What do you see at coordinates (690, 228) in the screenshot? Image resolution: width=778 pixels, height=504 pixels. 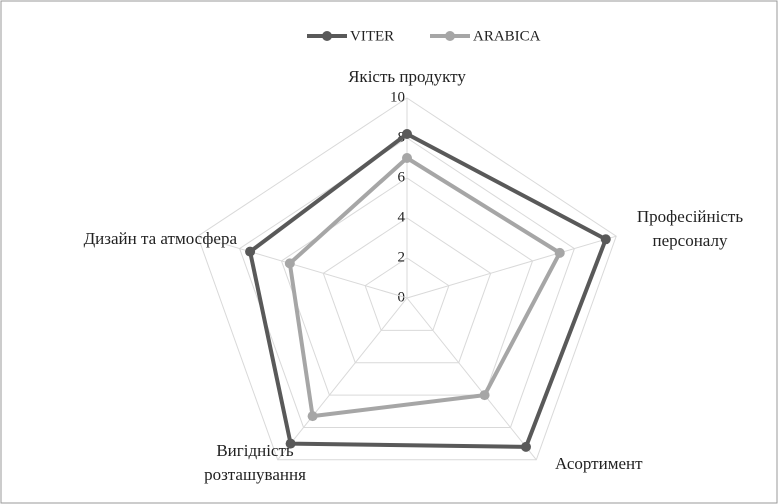 I see `category-label: Професійність персоналу` at bounding box center [690, 228].